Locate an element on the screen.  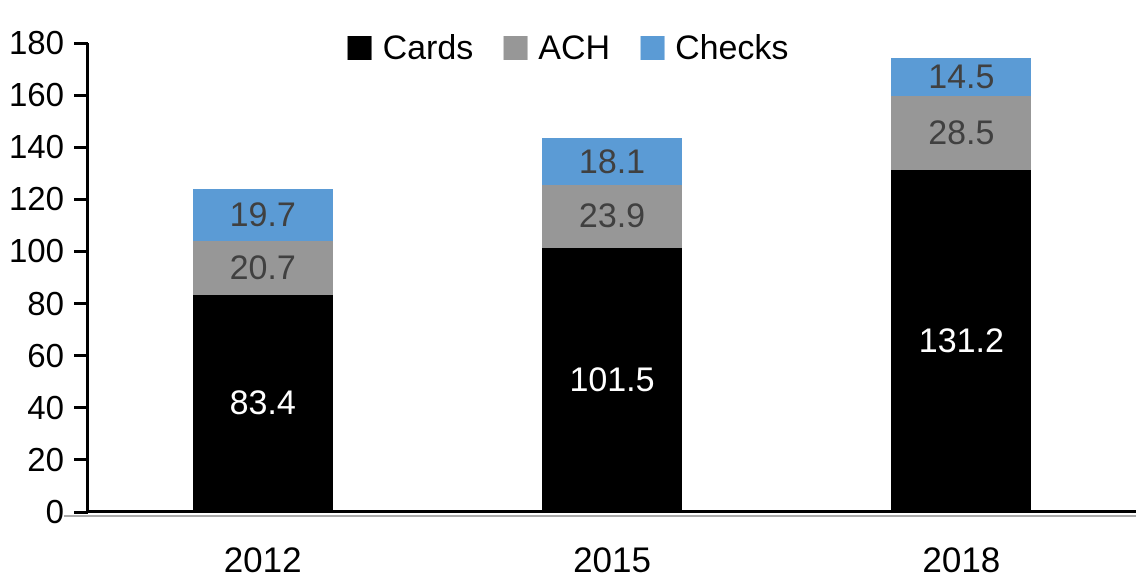
data-label-checks-2012: 19.7 is located at coordinates (262, 215).